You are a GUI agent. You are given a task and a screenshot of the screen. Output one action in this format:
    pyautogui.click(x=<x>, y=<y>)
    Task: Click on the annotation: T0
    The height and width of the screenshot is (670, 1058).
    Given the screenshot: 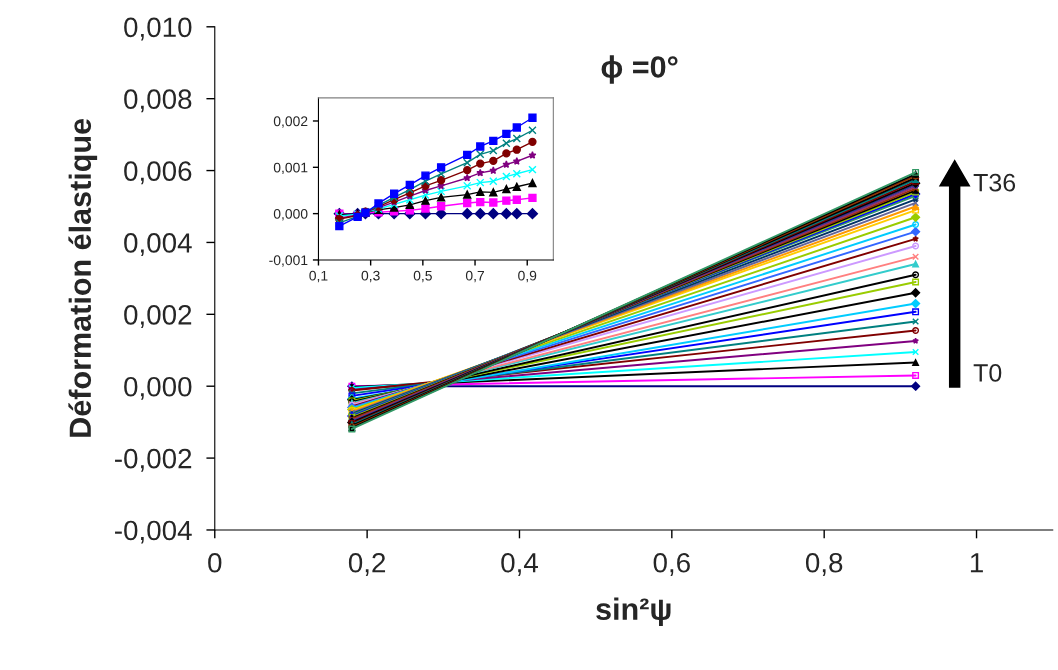 What is the action you would take?
    pyautogui.click(x=987, y=373)
    